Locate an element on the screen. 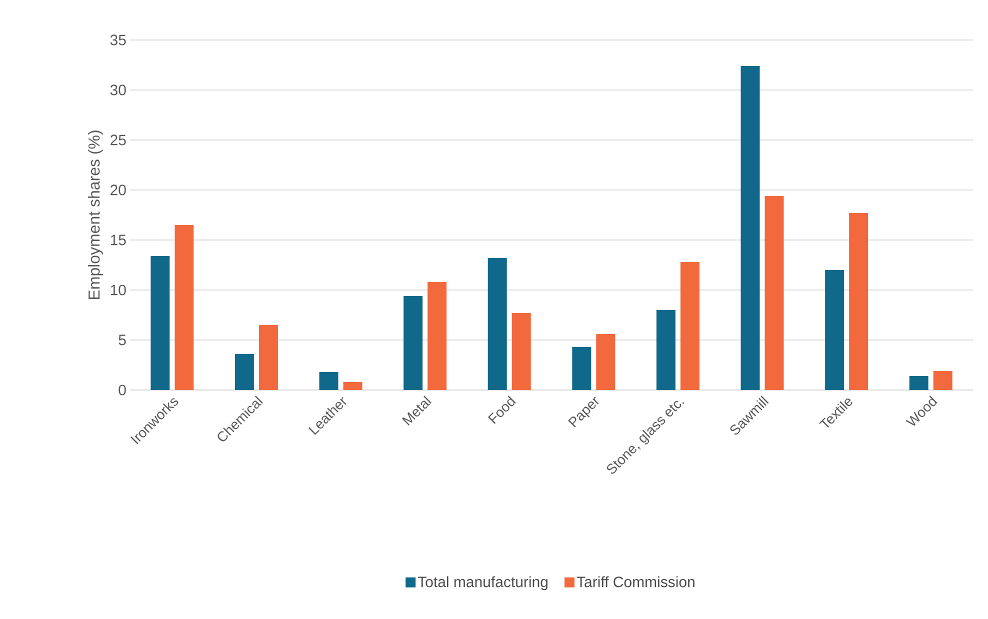  y-tick-label: 25 is located at coordinates (118, 140).